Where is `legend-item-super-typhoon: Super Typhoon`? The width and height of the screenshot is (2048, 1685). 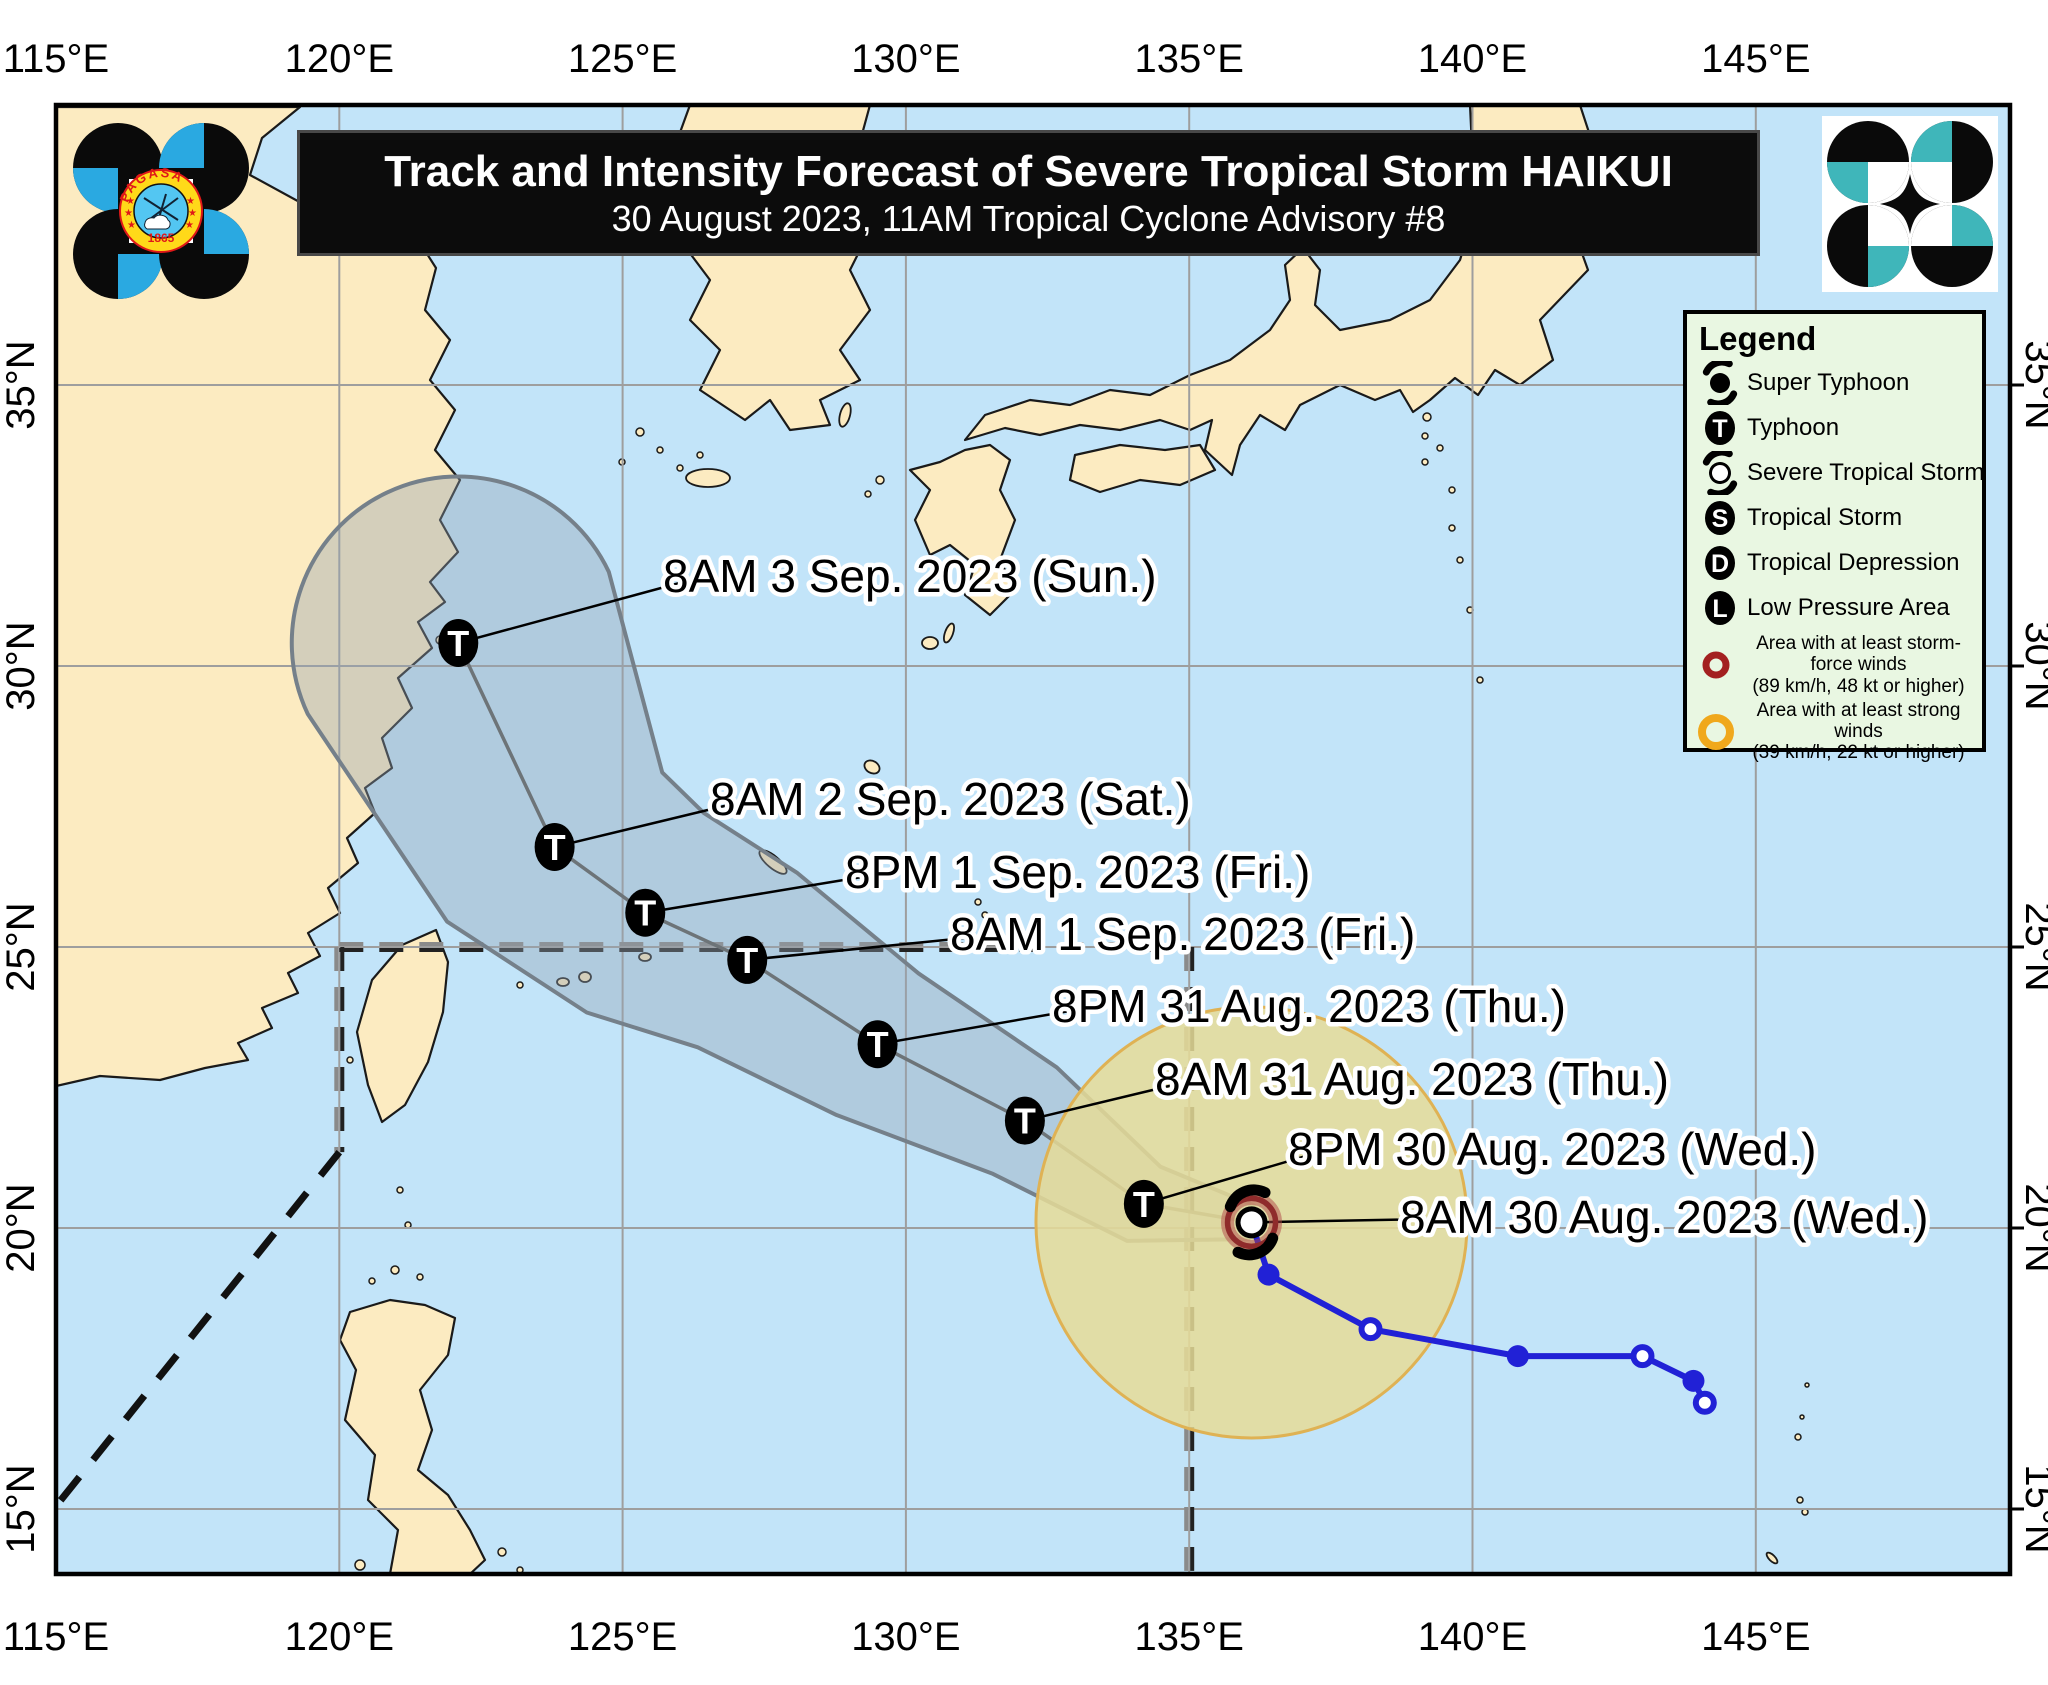 legend-item-super-typhoon: Super Typhoon is located at coordinates (1835, 382).